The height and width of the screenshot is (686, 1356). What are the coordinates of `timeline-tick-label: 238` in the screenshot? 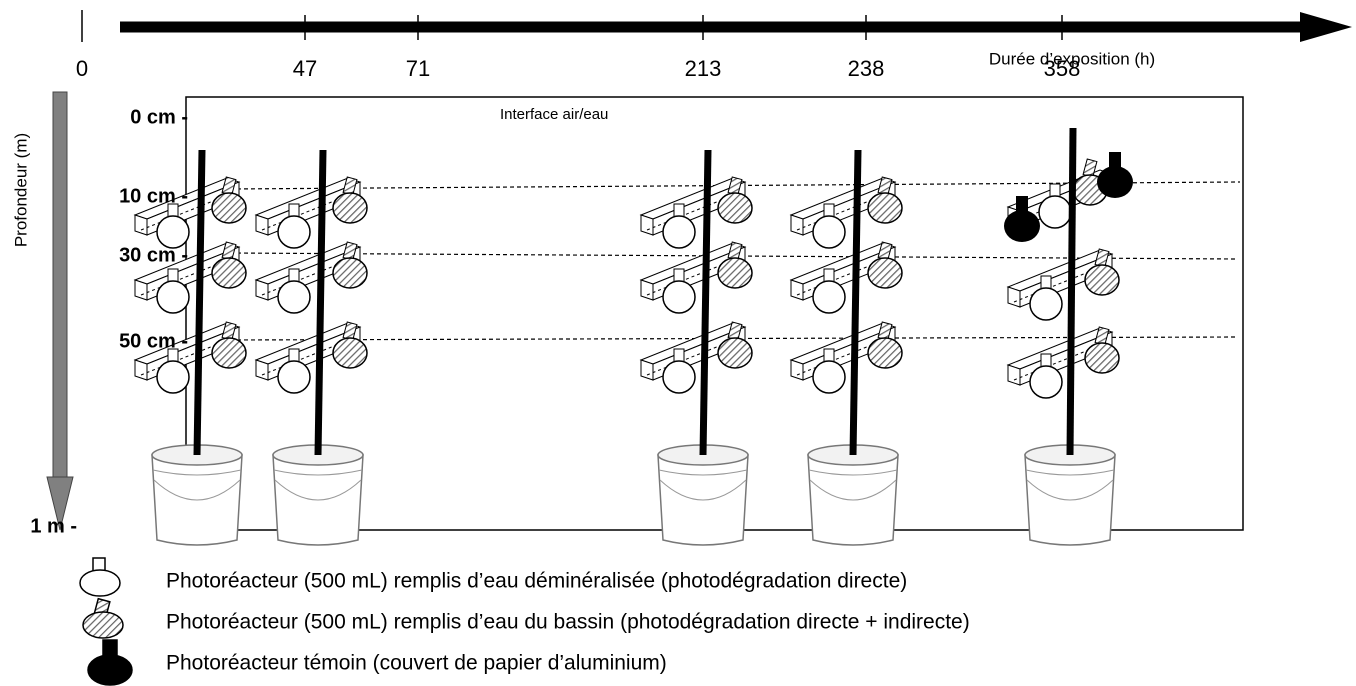 It's located at (866, 68).